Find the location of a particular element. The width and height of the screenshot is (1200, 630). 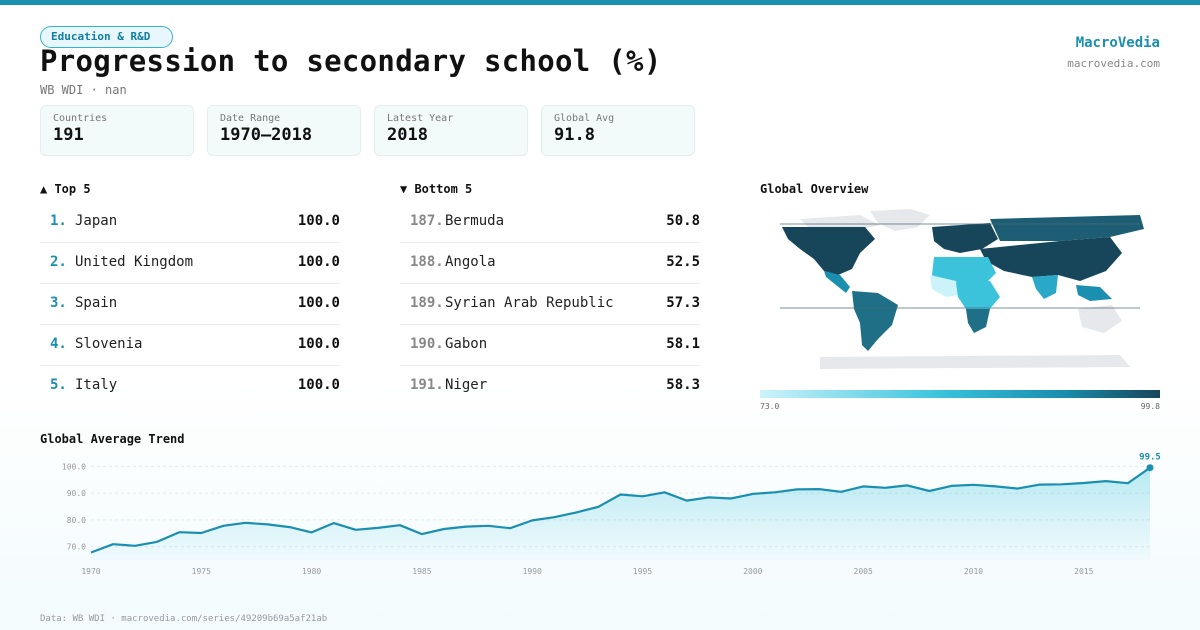

x-tick-label: 1990 is located at coordinates (532, 571).